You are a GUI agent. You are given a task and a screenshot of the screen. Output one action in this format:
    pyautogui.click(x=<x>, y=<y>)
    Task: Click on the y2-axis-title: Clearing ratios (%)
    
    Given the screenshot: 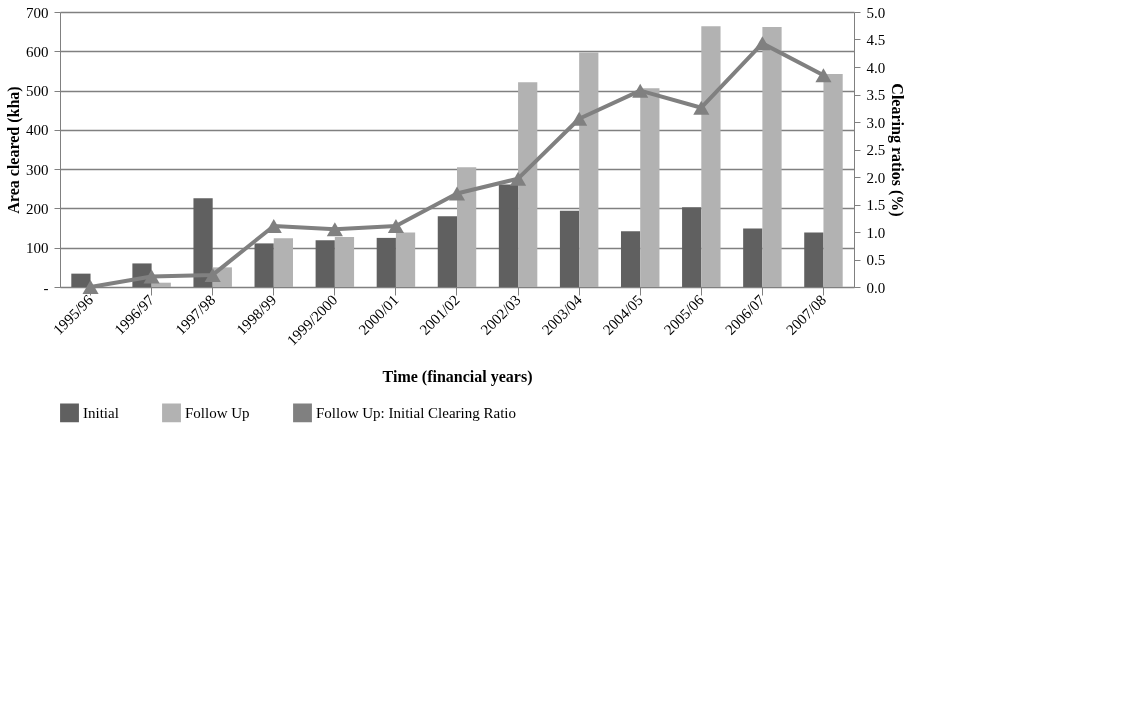 What is the action you would take?
    pyautogui.click(x=897, y=150)
    